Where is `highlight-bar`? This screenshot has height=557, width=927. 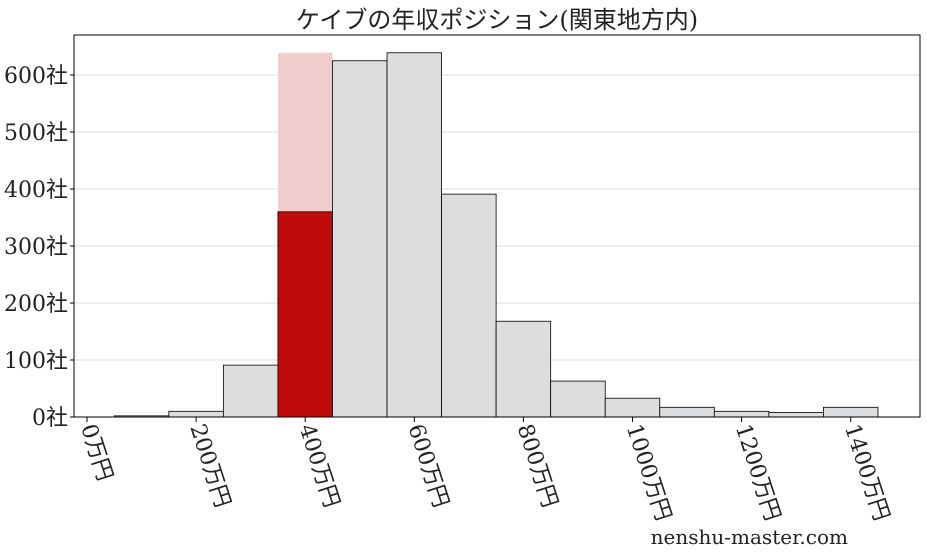 highlight-bar is located at coordinates (305, 314).